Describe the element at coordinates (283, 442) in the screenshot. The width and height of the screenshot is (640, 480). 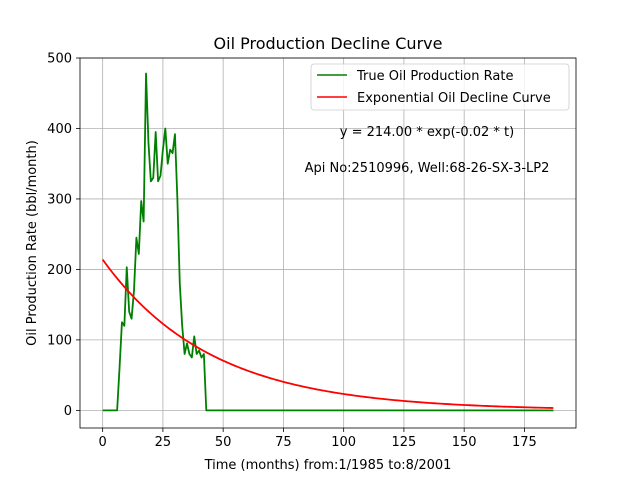
I see `x-tick-label: 75` at that location.